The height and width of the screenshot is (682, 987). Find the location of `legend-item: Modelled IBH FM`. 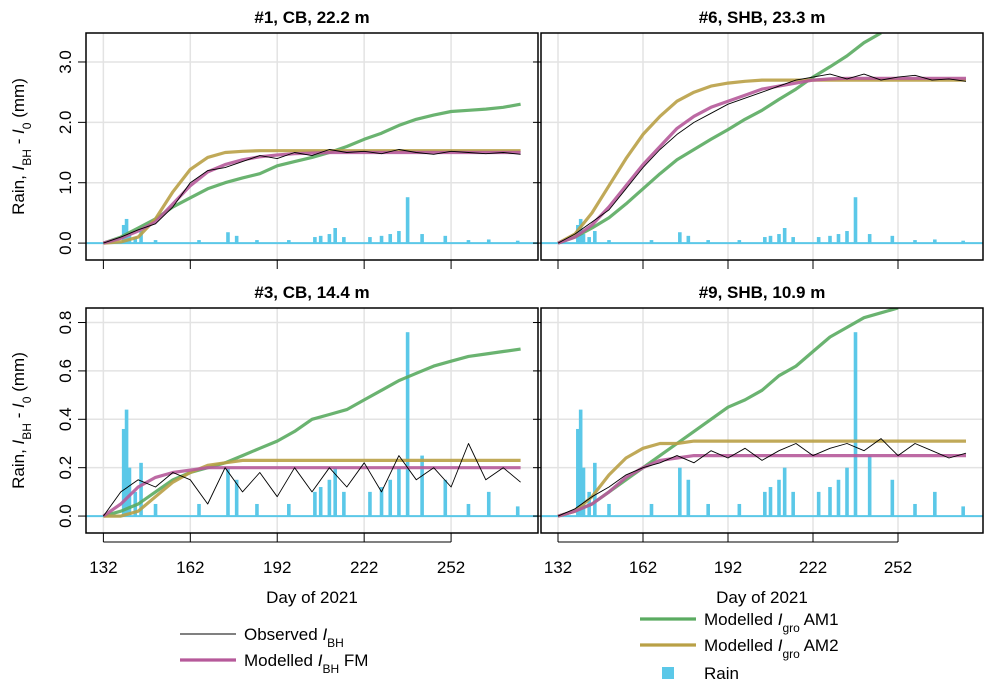

legend-item: Modelled IBH FM is located at coordinates (274, 663).